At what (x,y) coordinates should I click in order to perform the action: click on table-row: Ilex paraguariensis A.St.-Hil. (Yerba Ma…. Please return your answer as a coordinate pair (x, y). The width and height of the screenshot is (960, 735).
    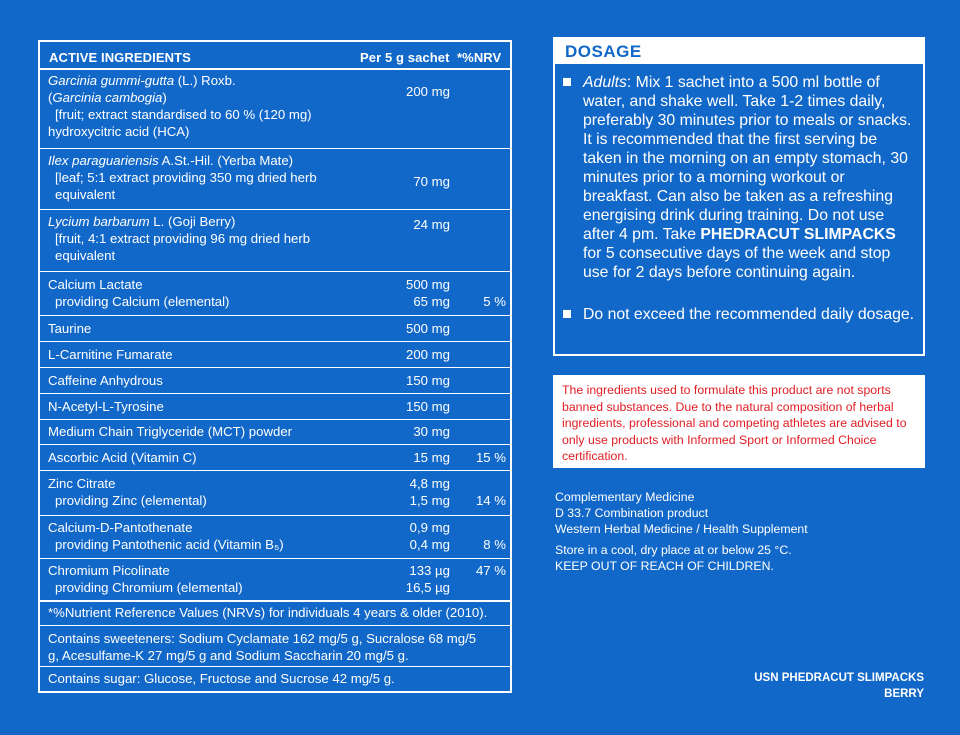
    Looking at the image, I should click on (249, 177).